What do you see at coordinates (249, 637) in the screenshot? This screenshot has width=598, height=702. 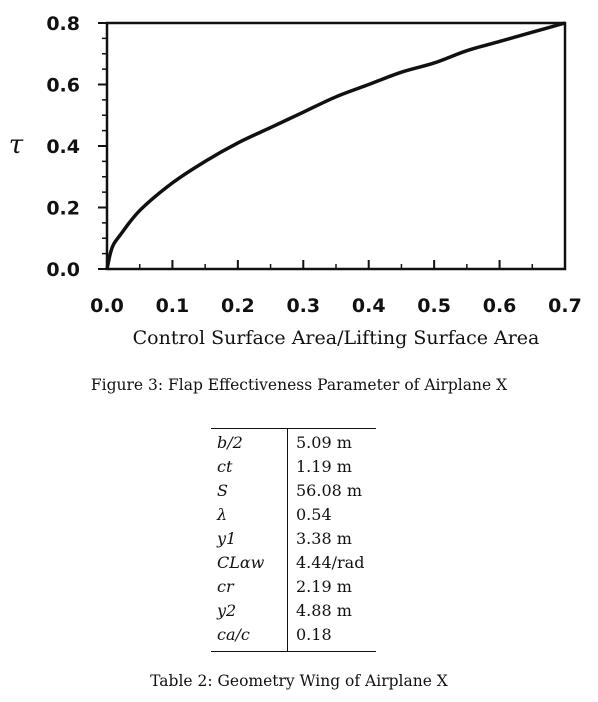 I see `table-symbol: ca/c` at bounding box center [249, 637].